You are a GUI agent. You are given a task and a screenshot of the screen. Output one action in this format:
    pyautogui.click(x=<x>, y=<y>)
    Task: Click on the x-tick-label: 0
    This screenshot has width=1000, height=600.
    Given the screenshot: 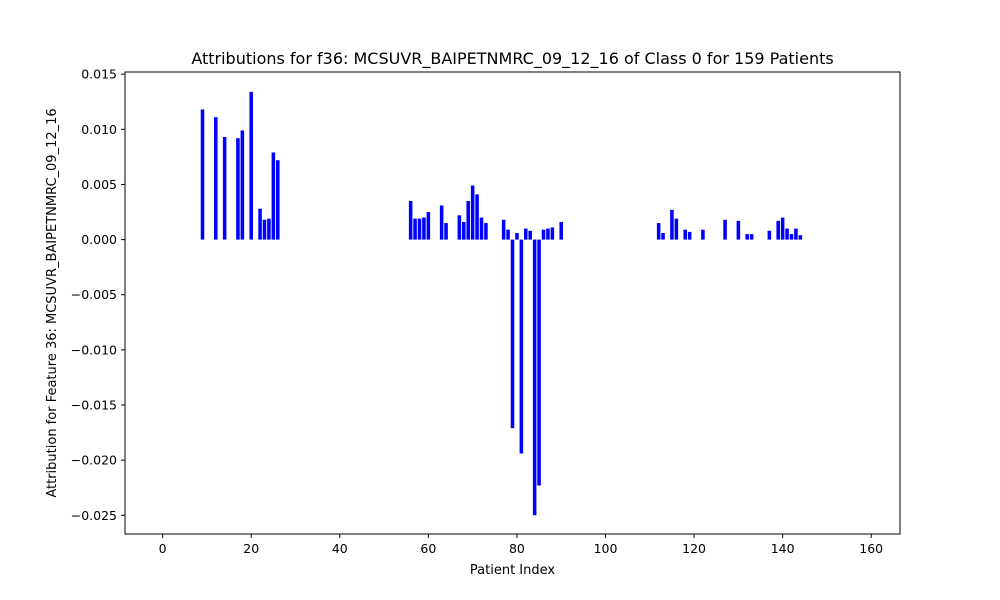 What is the action you would take?
    pyautogui.click(x=163, y=548)
    